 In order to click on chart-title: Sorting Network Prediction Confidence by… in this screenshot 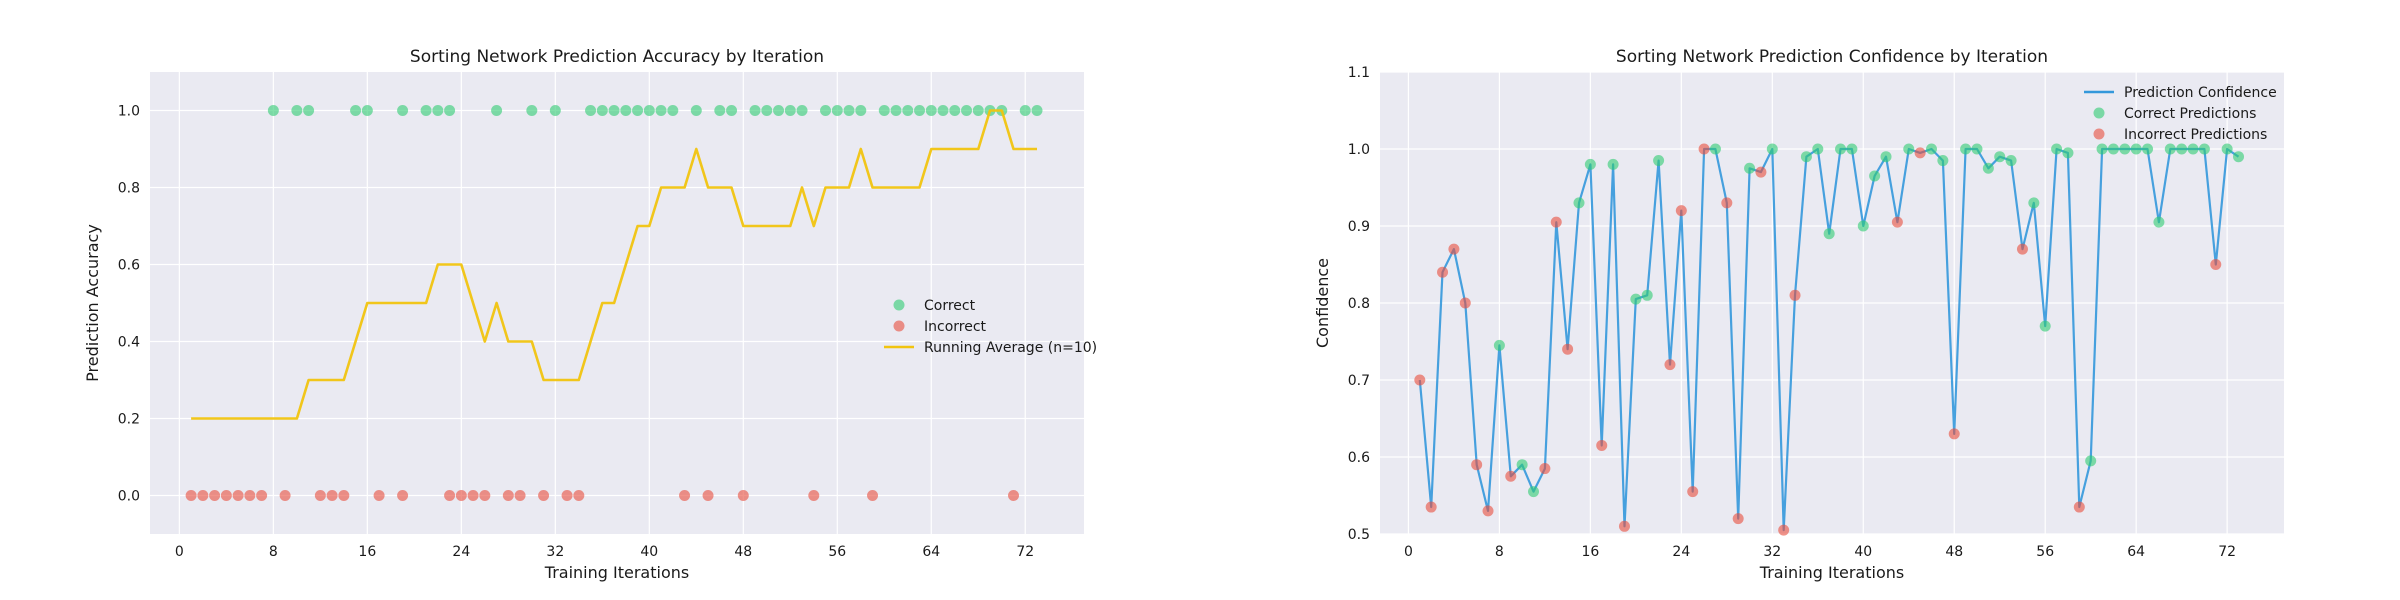, I will do `click(1832, 57)`.